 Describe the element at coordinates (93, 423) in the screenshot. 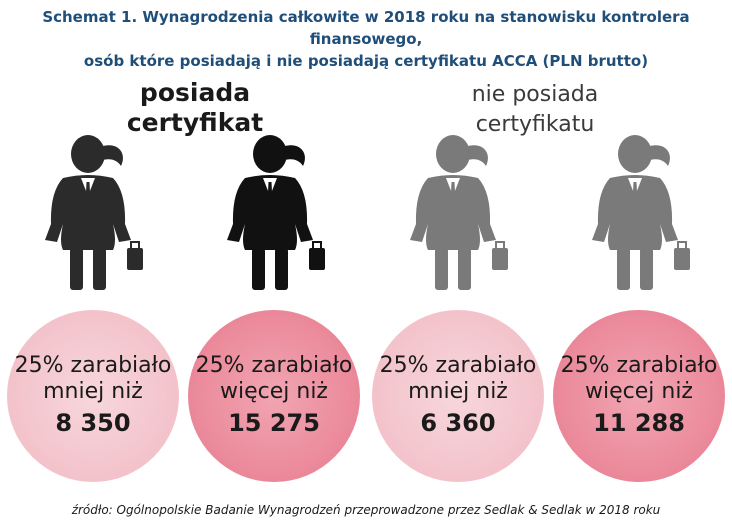

I see `circle-value: 8 350` at that location.